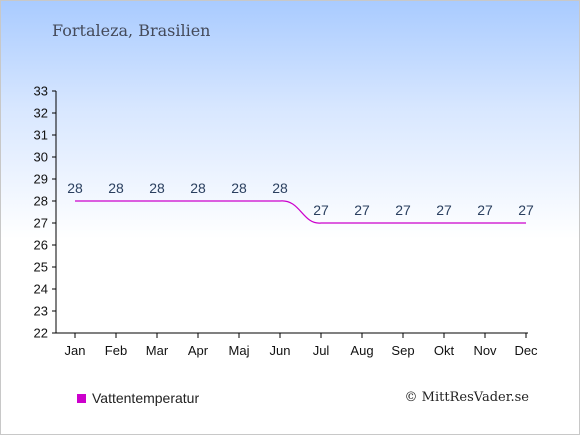 Image resolution: width=580 pixels, height=435 pixels. I want to click on y-tick-label: 25, so click(41, 267).